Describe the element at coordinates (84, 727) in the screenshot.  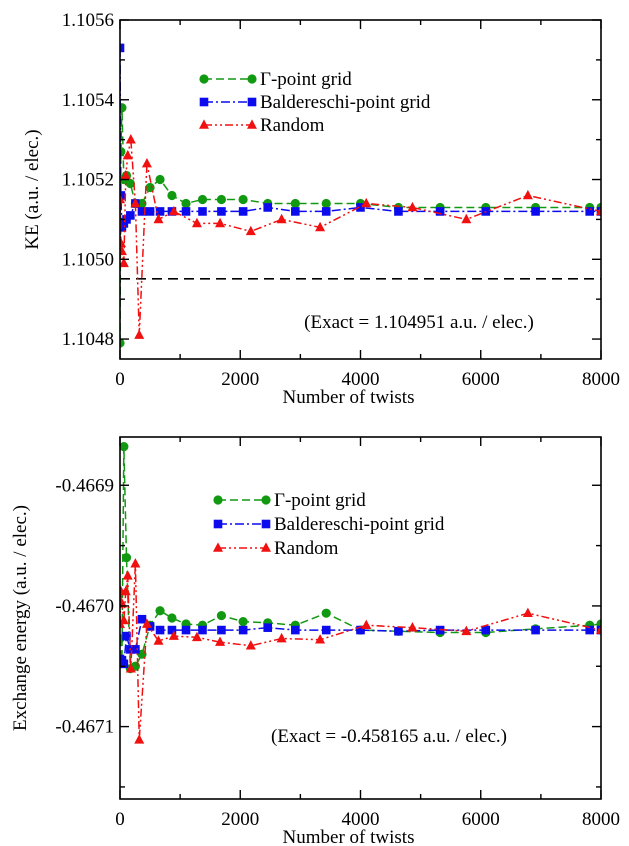
I see `y-tick-label: -0.4671` at that location.